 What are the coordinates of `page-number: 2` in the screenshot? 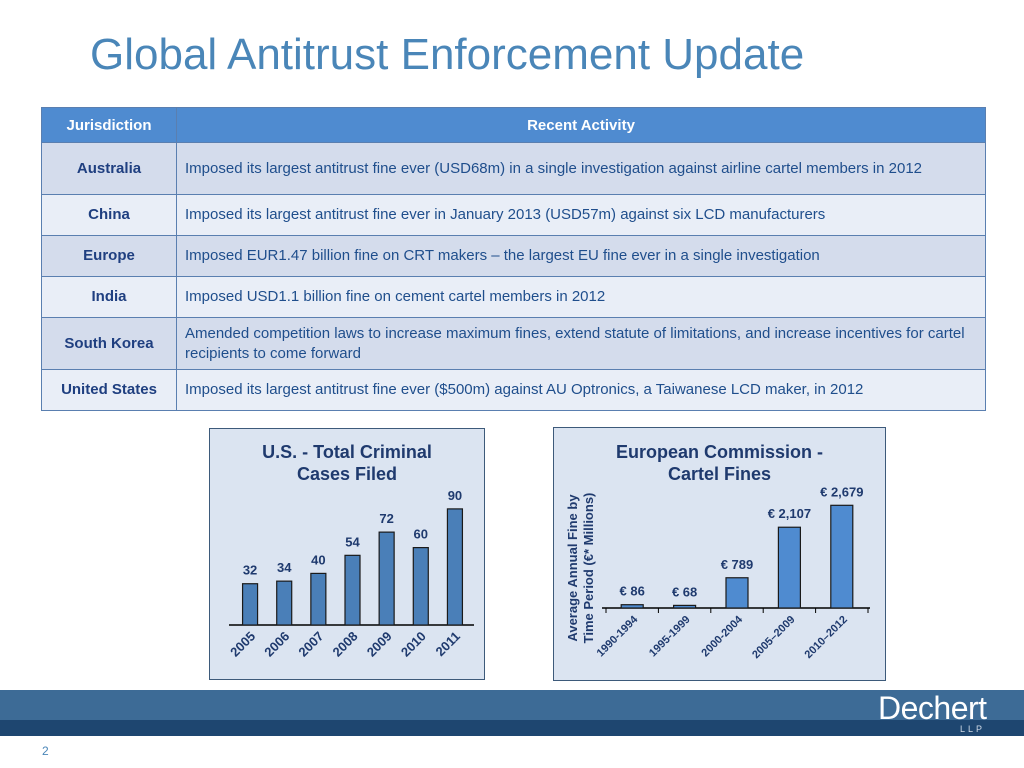 It's located at (45, 751).